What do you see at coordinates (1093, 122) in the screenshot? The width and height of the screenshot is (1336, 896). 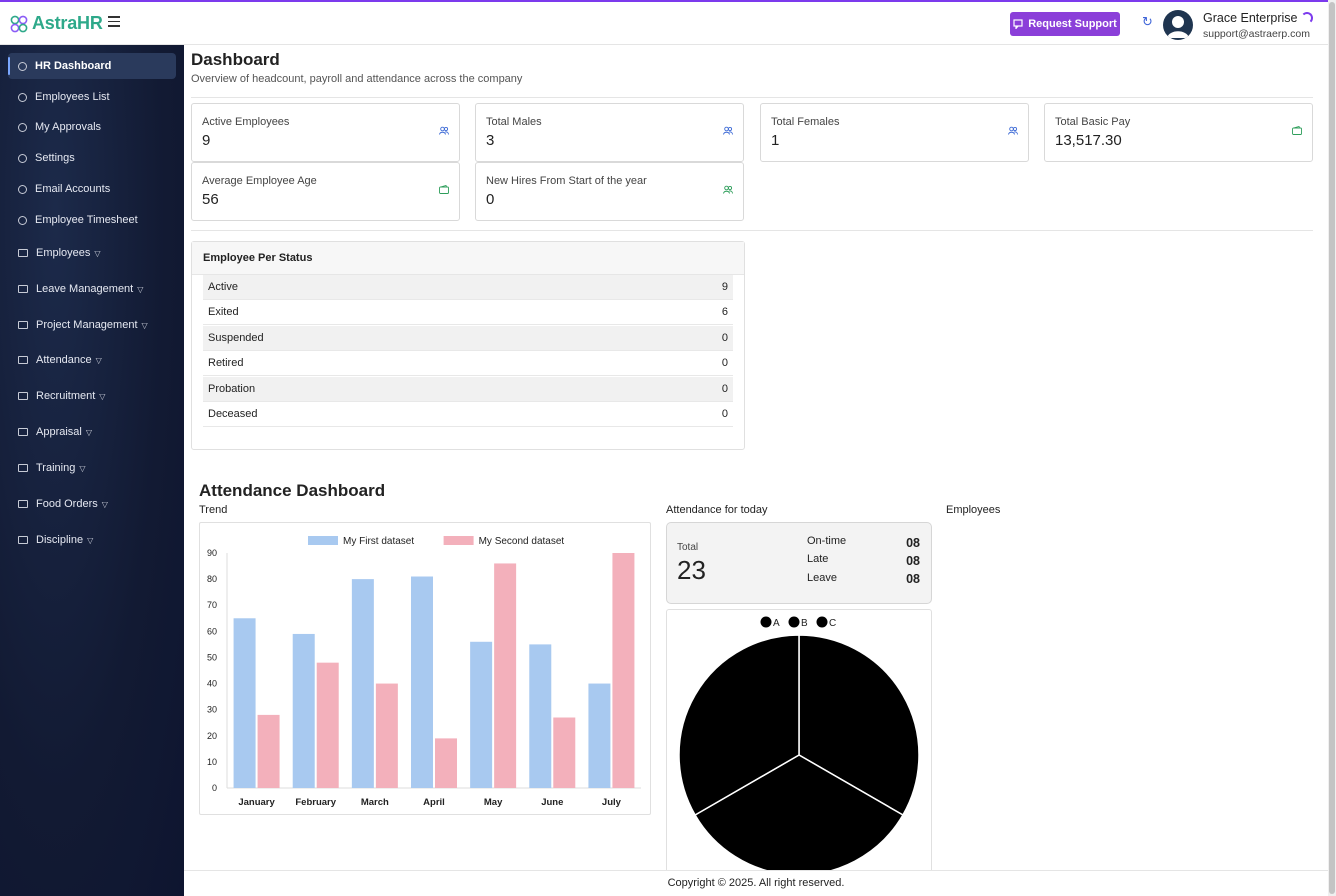 I see `stat-label: Total Basic Pay` at bounding box center [1093, 122].